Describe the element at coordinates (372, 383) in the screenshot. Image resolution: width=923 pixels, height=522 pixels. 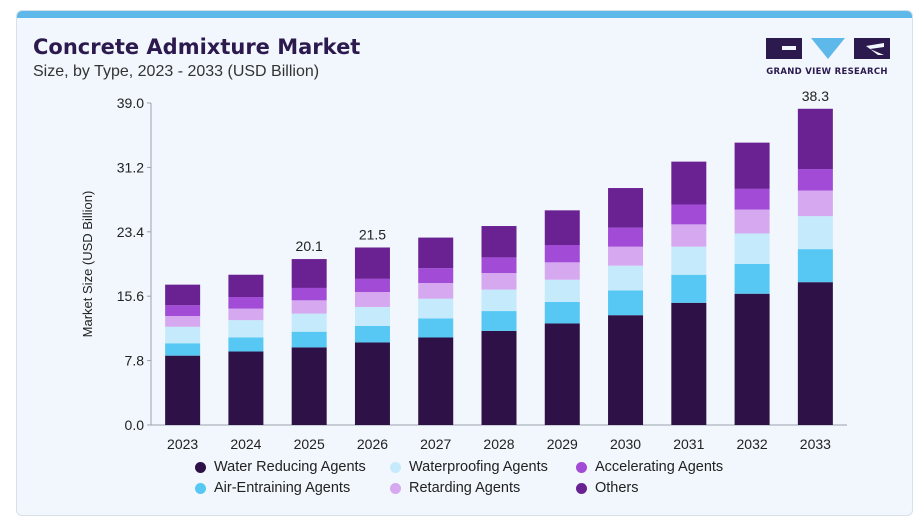
I see `bar-segment-water-reducing-agents-2026` at that location.